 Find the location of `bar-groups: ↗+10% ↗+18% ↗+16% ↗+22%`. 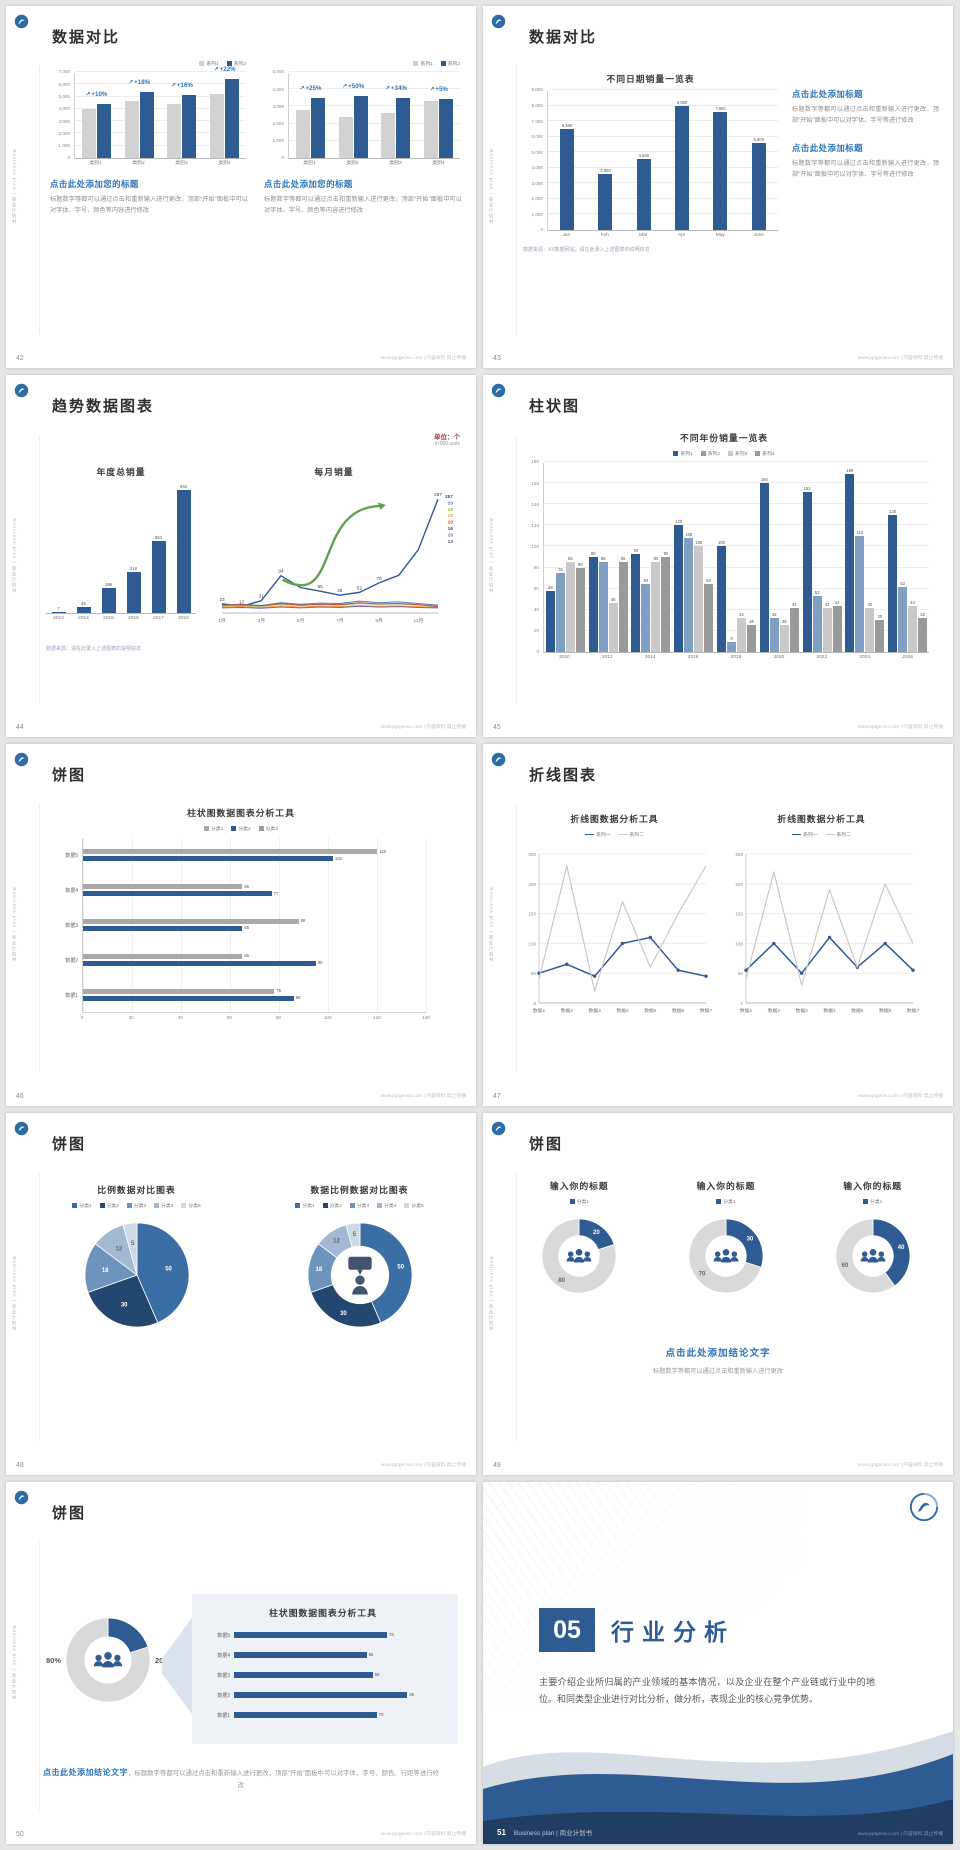

bar-groups: ↗+10% ↗+18% ↗+16% ↗+22% is located at coordinates (160, 112).